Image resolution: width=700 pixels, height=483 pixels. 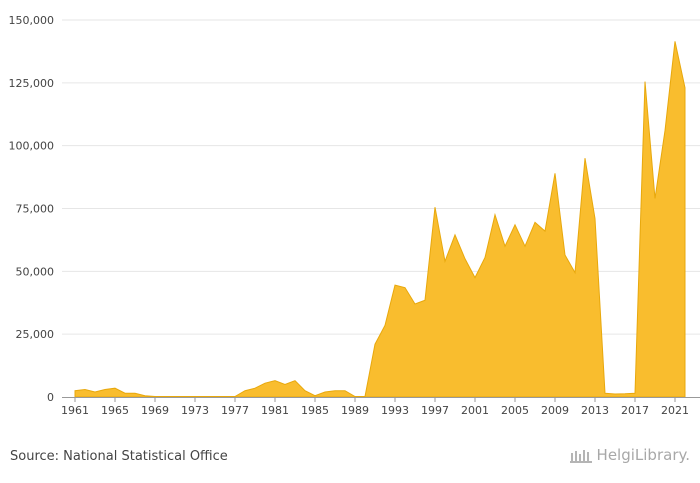 I want to click on y-tick-label: 0, so click(x=50, y=397).